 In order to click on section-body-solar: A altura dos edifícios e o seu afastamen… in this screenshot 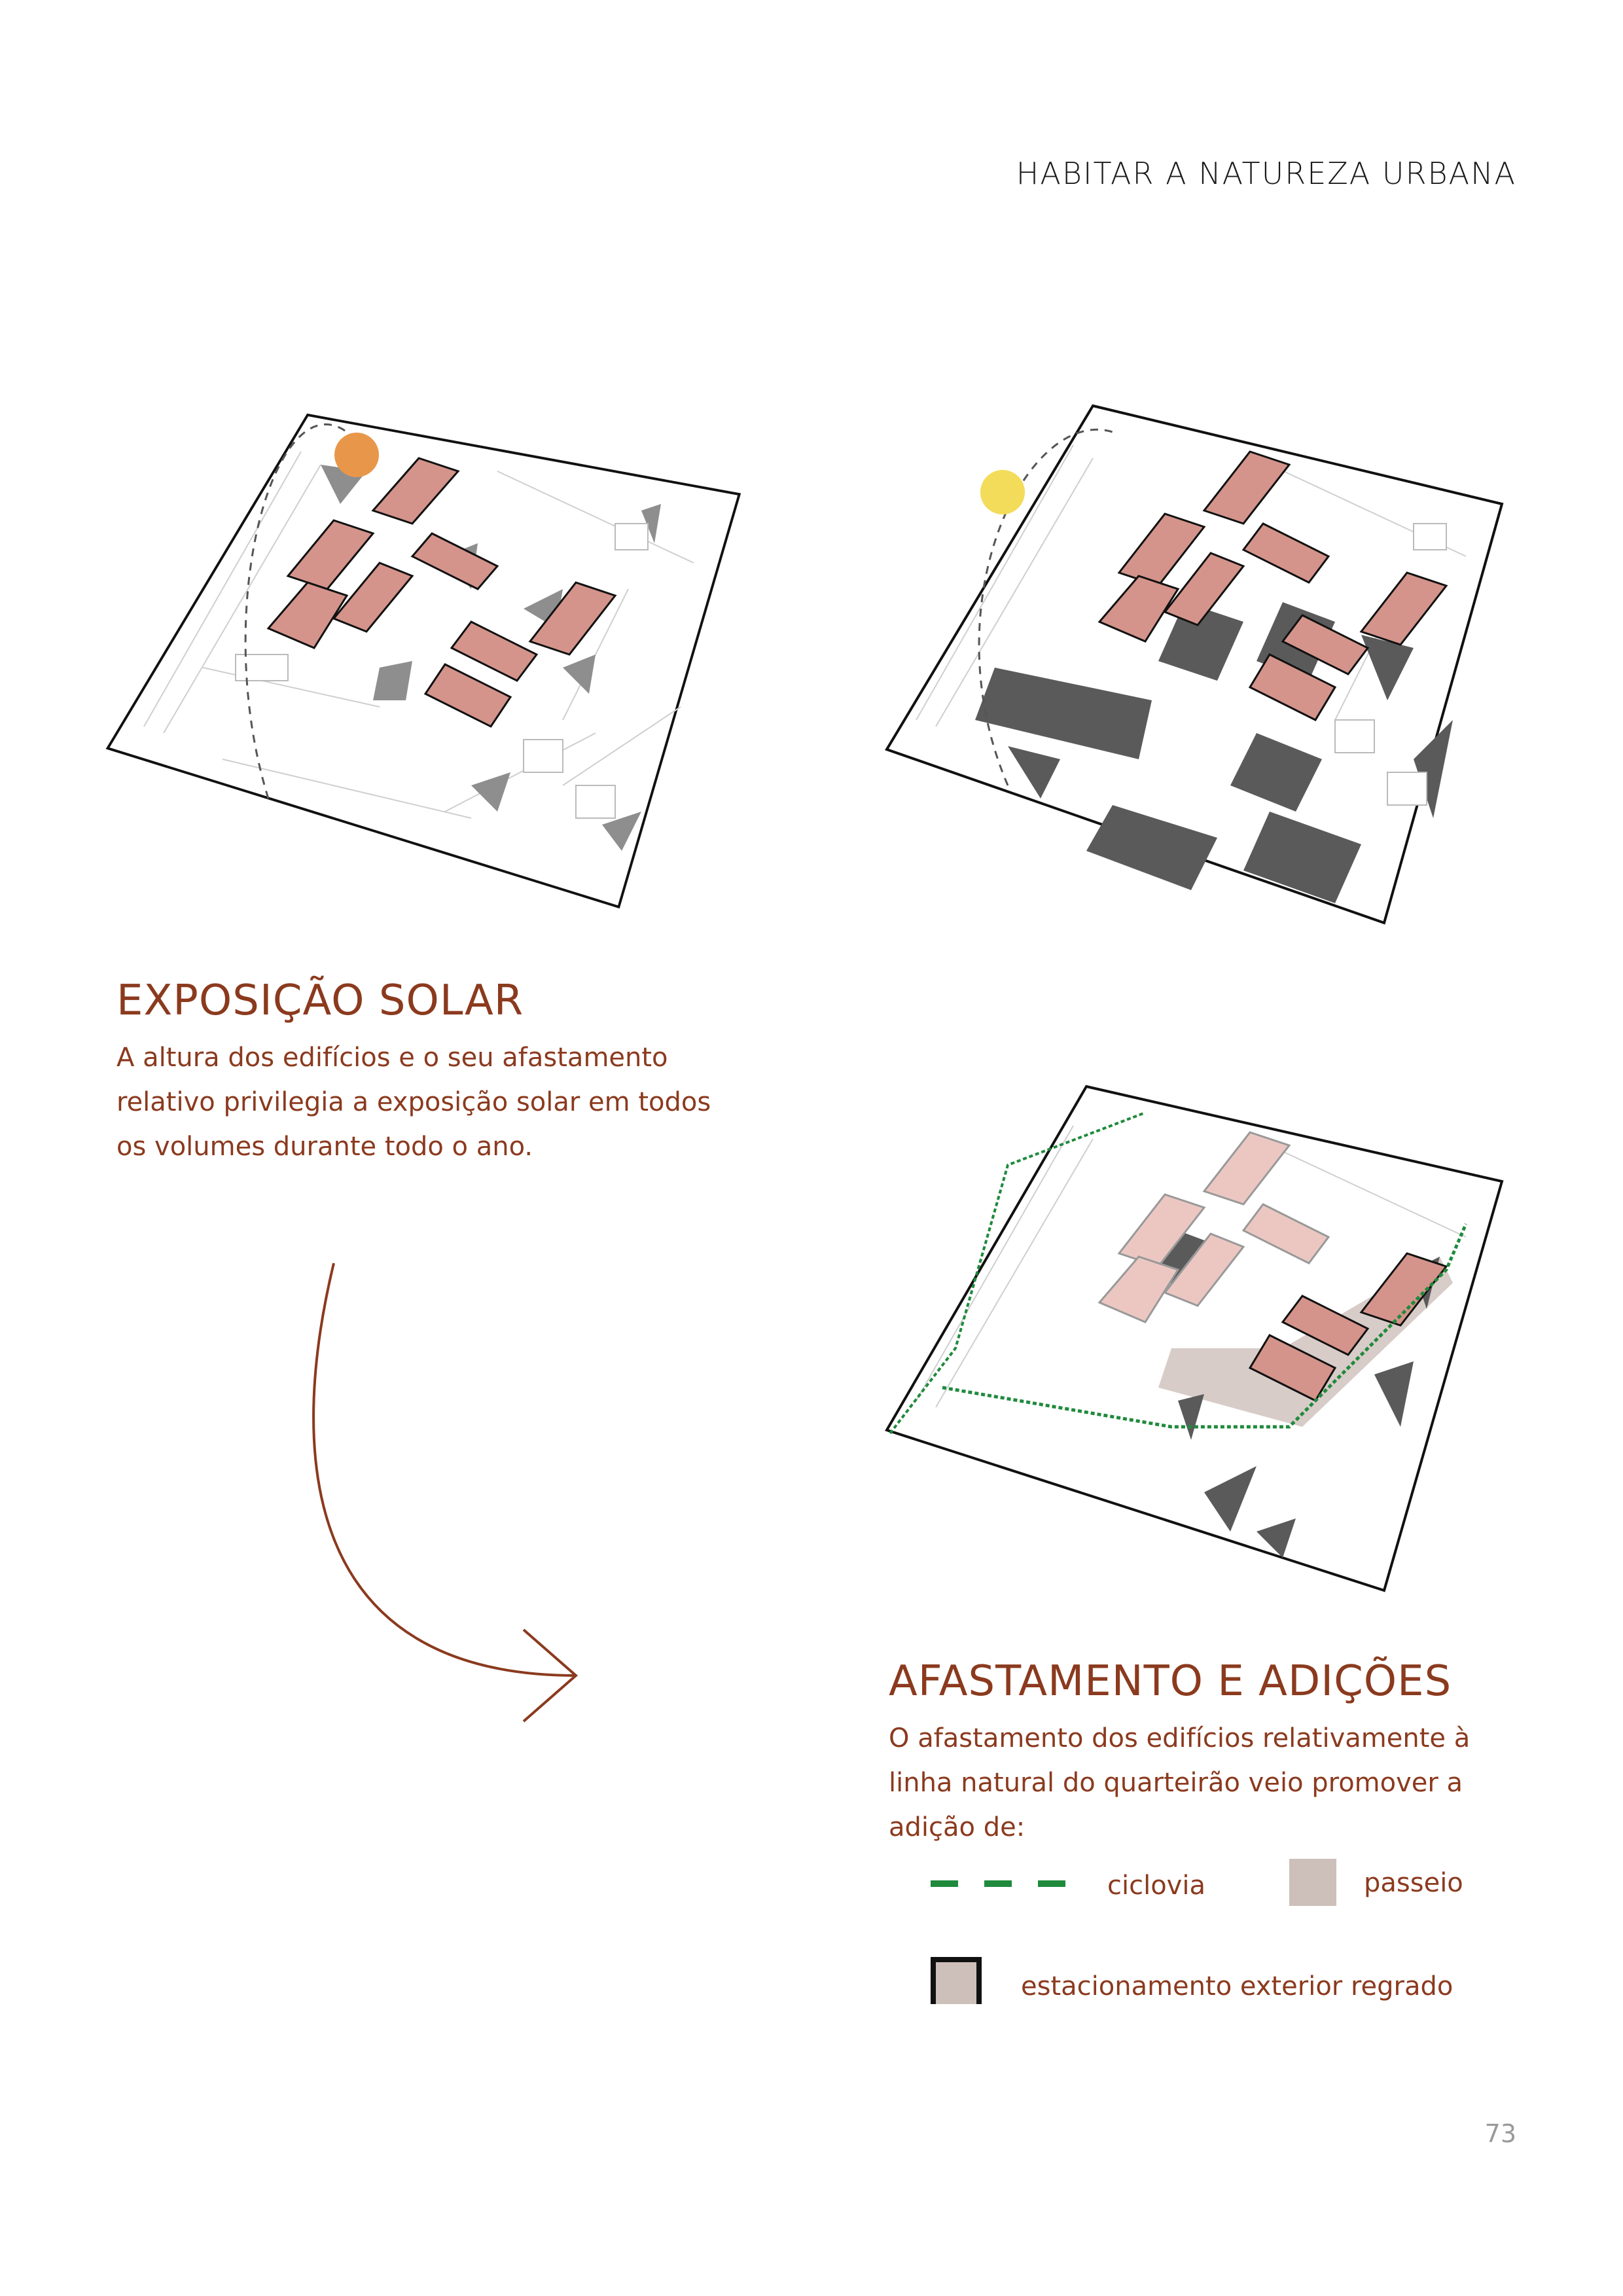, I will do `click(413, 1102)`.